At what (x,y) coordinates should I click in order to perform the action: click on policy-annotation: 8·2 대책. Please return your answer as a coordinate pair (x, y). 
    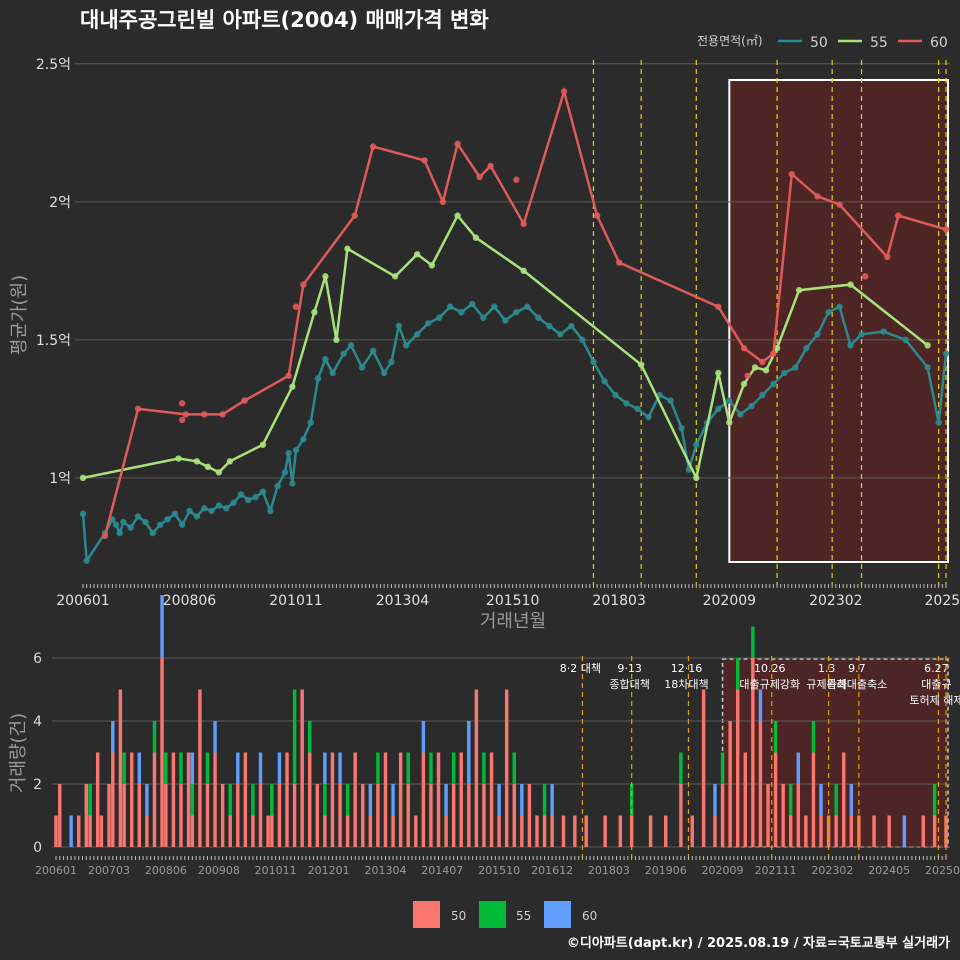
    Looking at the image, I should click on (580, 668).